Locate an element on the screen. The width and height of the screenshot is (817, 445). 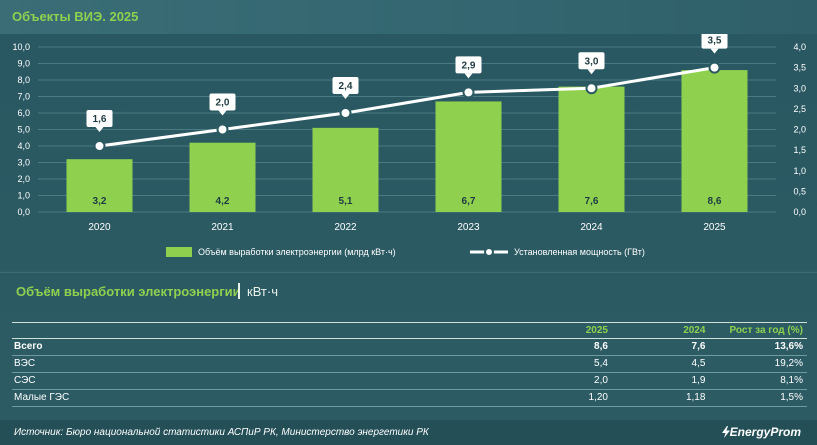
header-cell-label is located at coordinates (204, 330).